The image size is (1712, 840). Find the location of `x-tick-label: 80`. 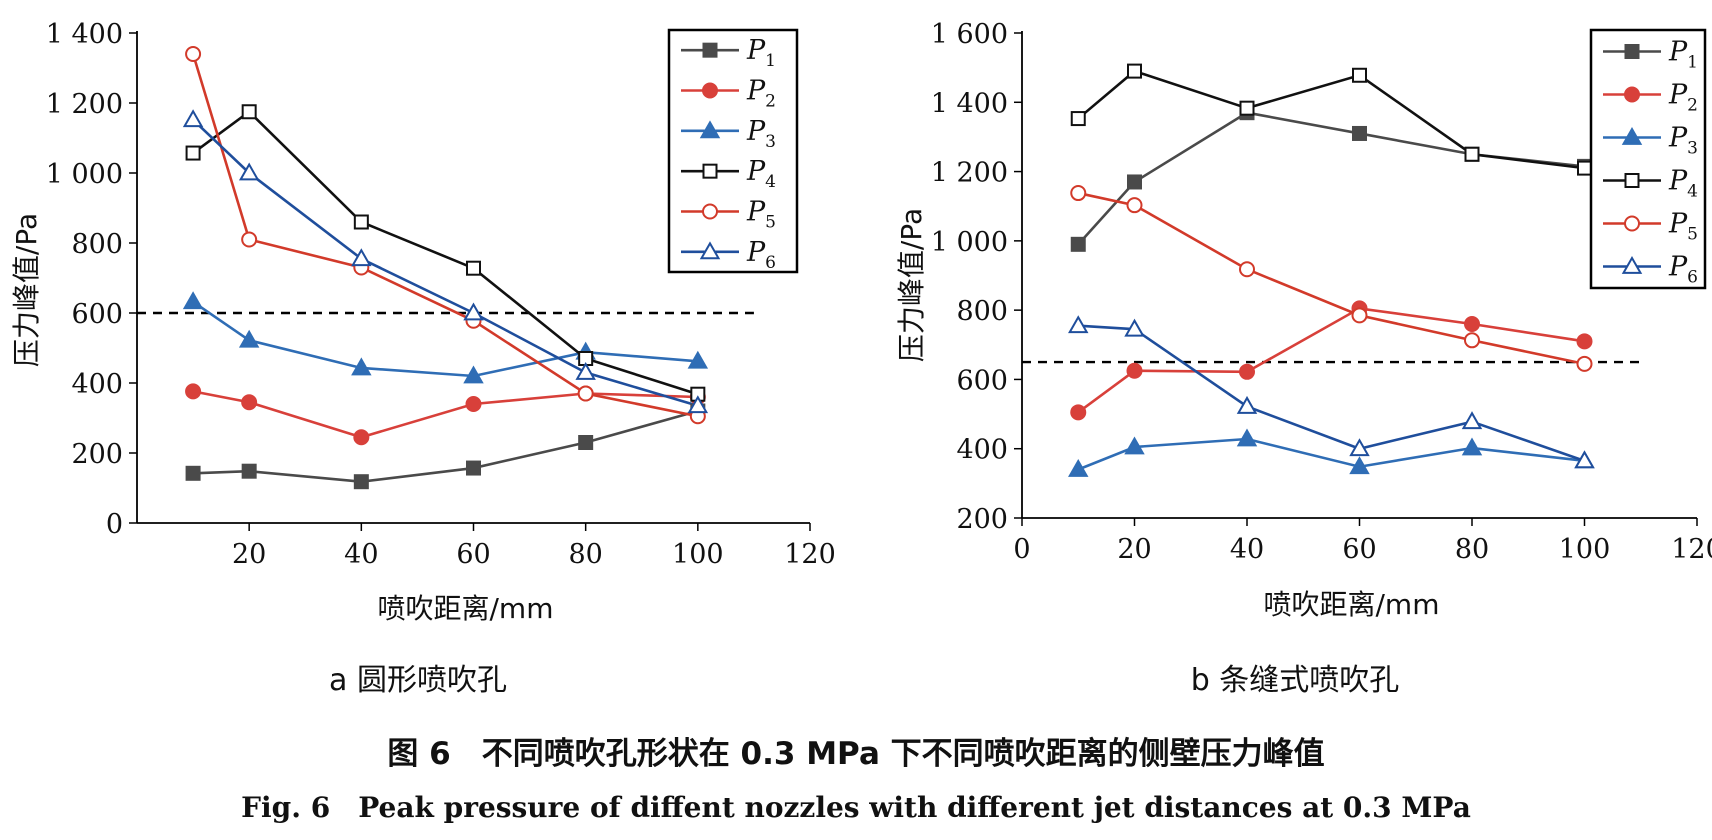

x-tick-label: 80 is located at coordinates (1472, 549).